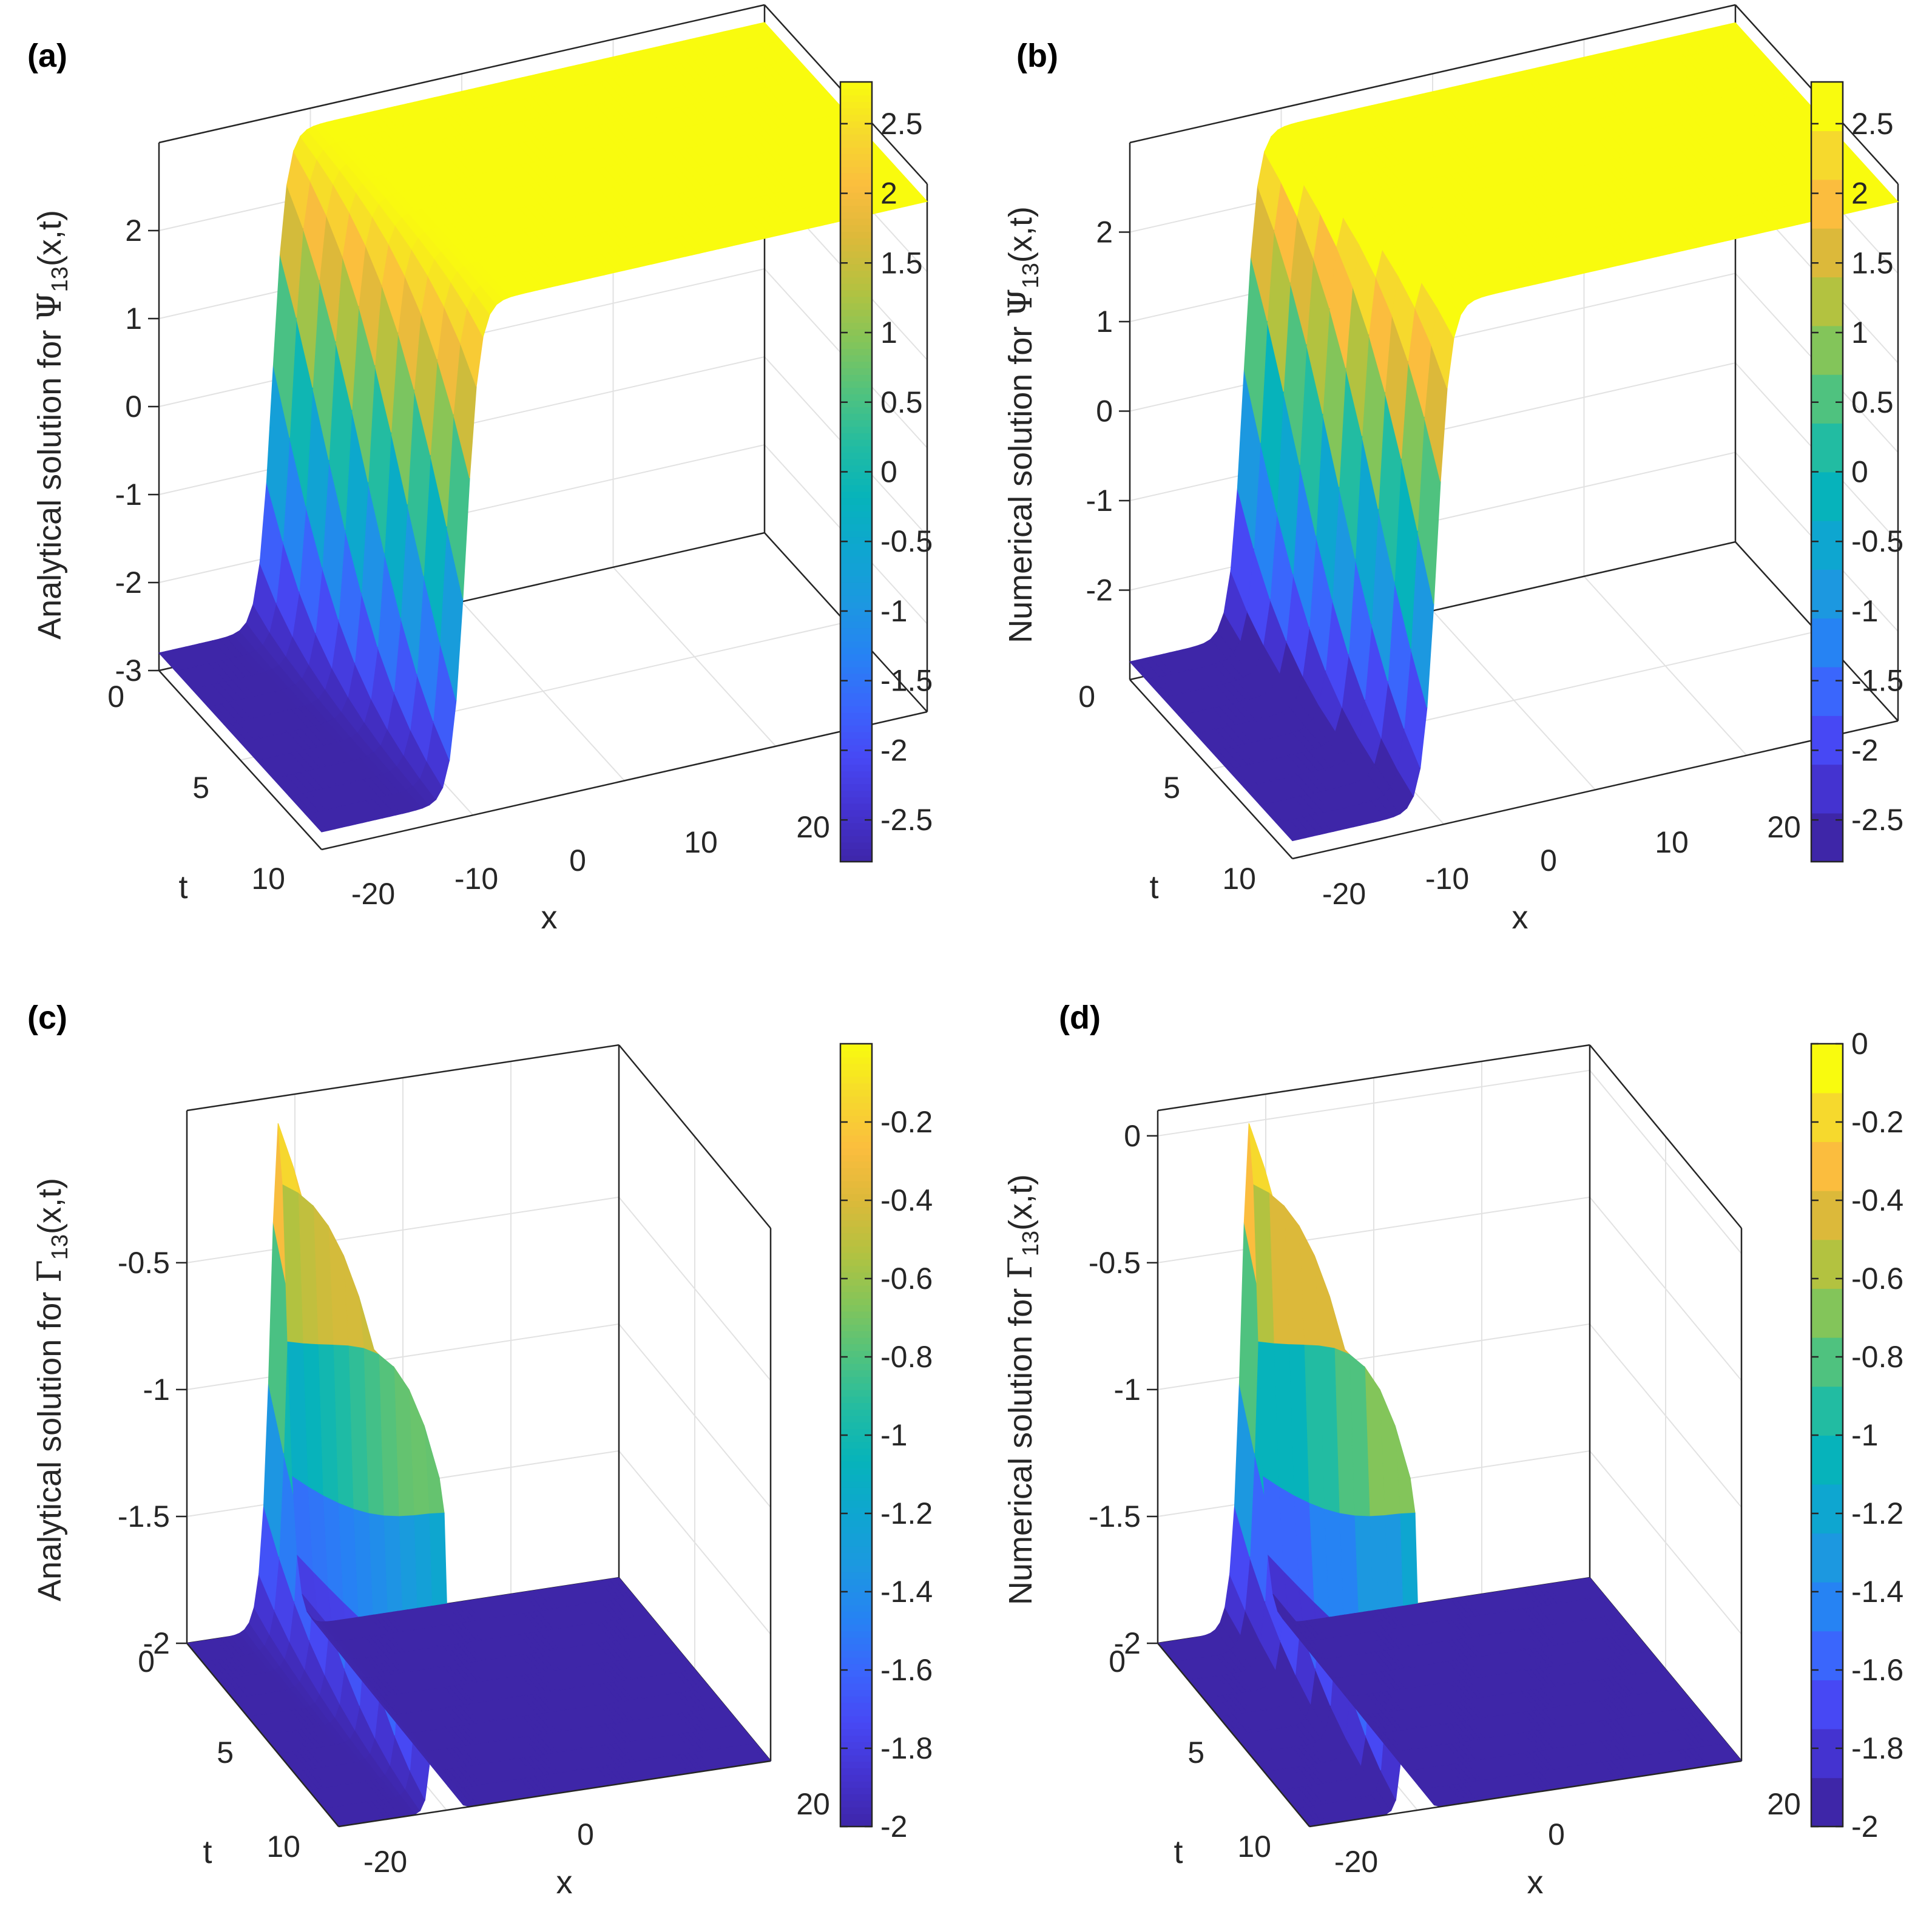 This screenshot has height=1920, width=1932. What do you see at coordinates (60, 1247) in the screenshot?
I see `z-label-subscript: 13` at bounding box center [60, 1247].